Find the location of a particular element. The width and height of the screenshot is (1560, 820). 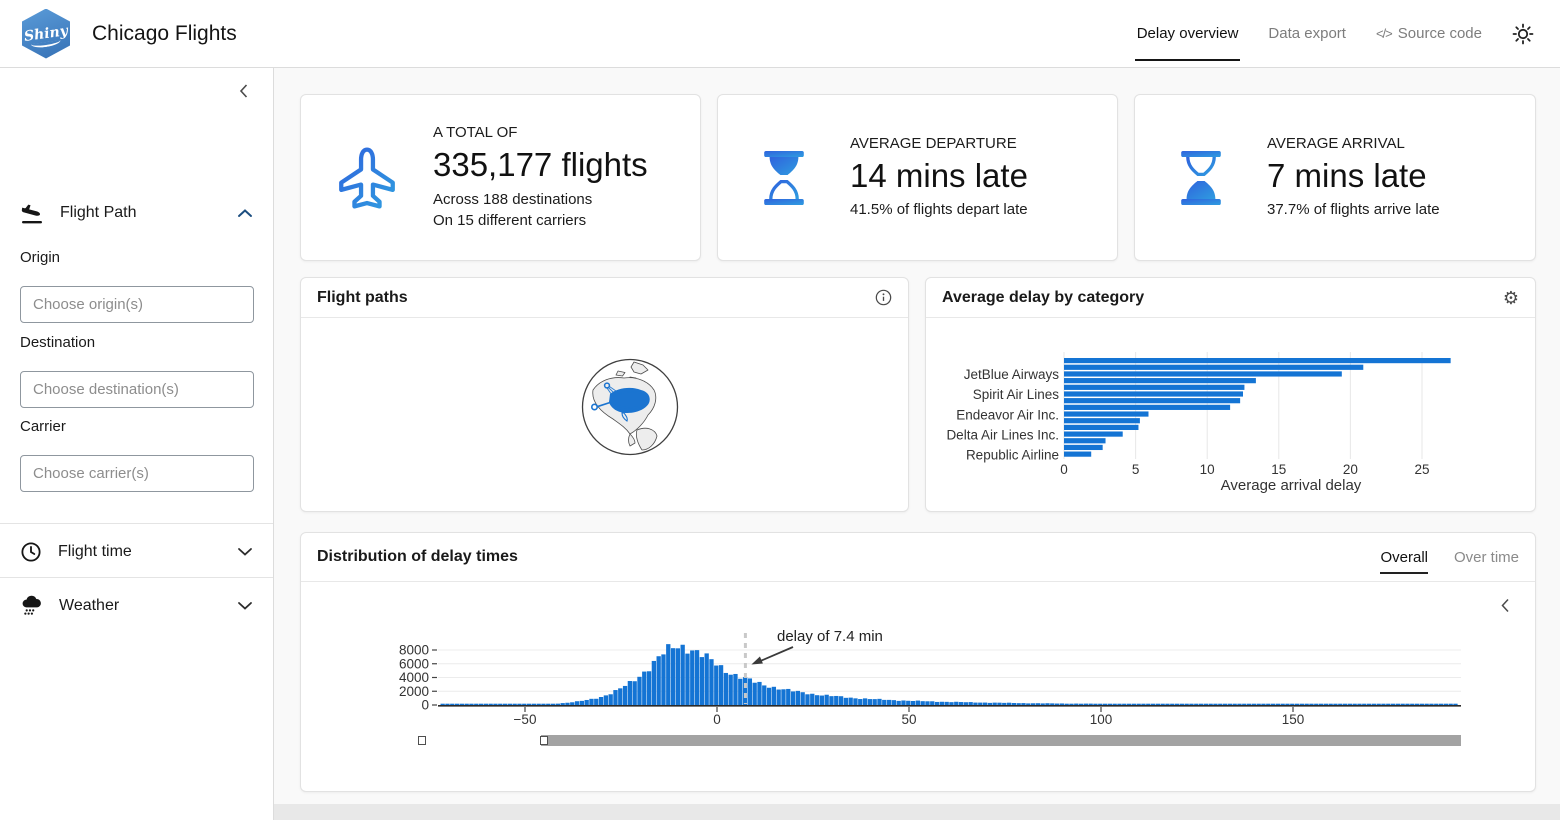

nav-tab-data-export: Data export is located at coordinates (1307, 33).